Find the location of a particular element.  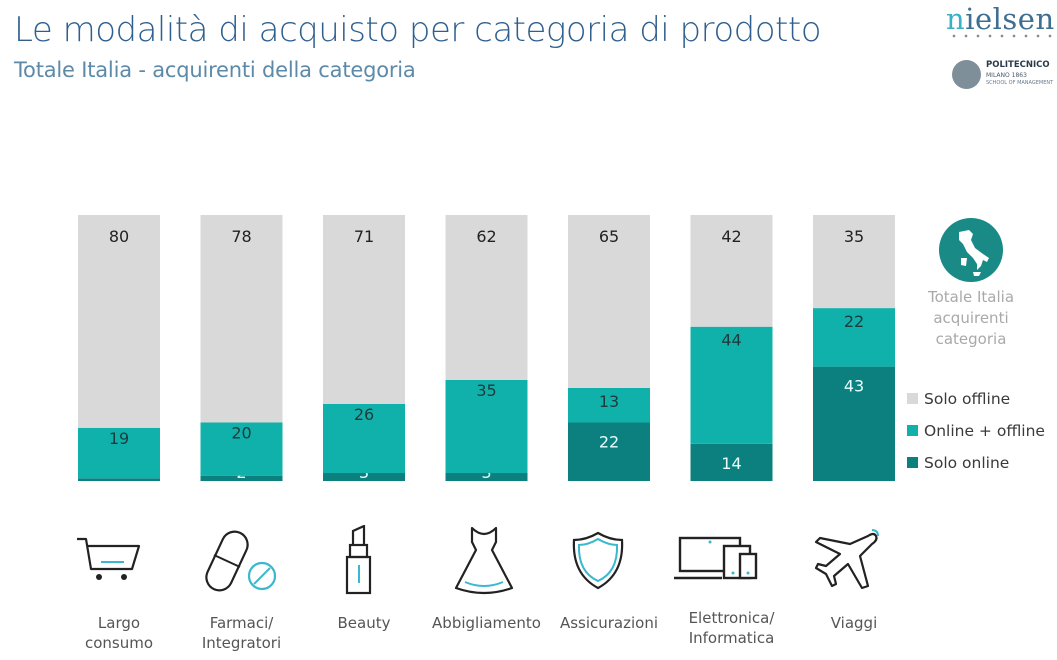

shield-icon is located at coordinates (598, 560).